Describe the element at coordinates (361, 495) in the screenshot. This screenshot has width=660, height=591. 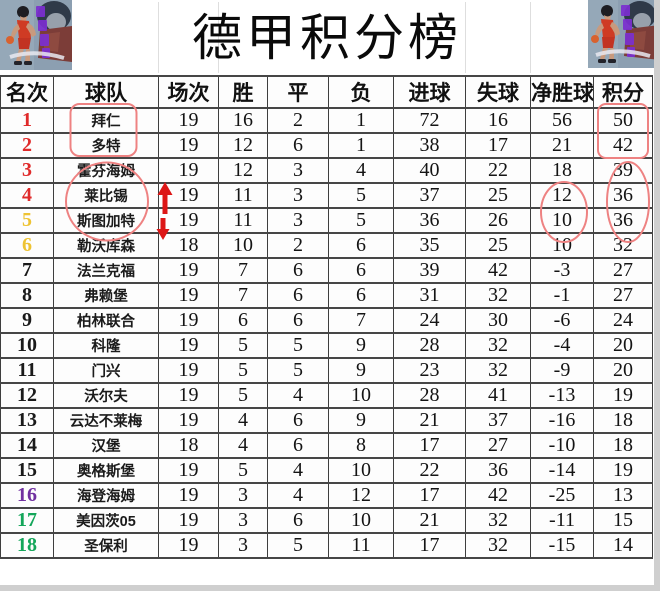
I see `cell-loss: 12` at that location.